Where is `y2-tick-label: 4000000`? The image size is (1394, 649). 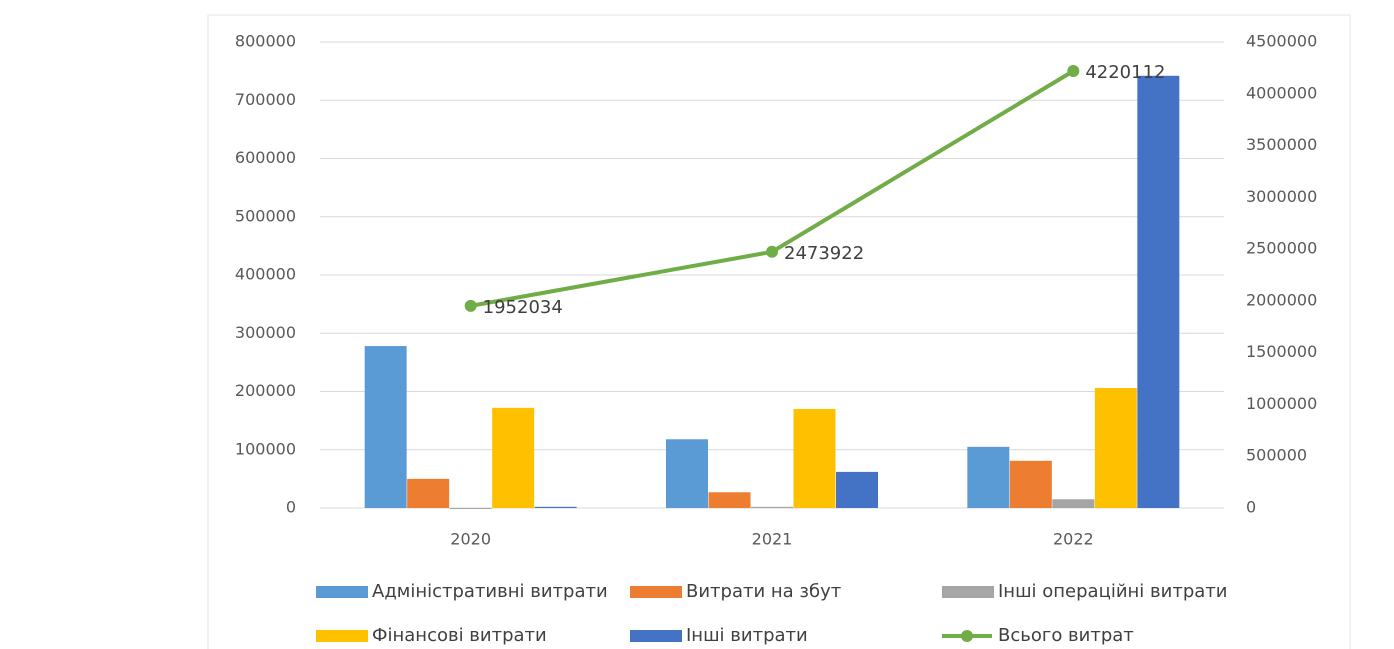
y2-tick-label: 4000000 is located at coordinates (1281, 92).